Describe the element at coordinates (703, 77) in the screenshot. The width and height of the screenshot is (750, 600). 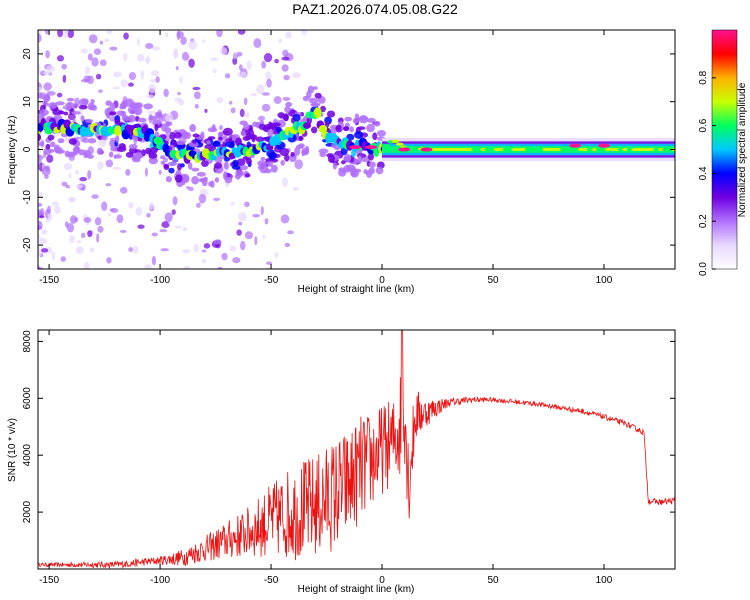
I see `colorbar-tick-label: 0.8` at that location.